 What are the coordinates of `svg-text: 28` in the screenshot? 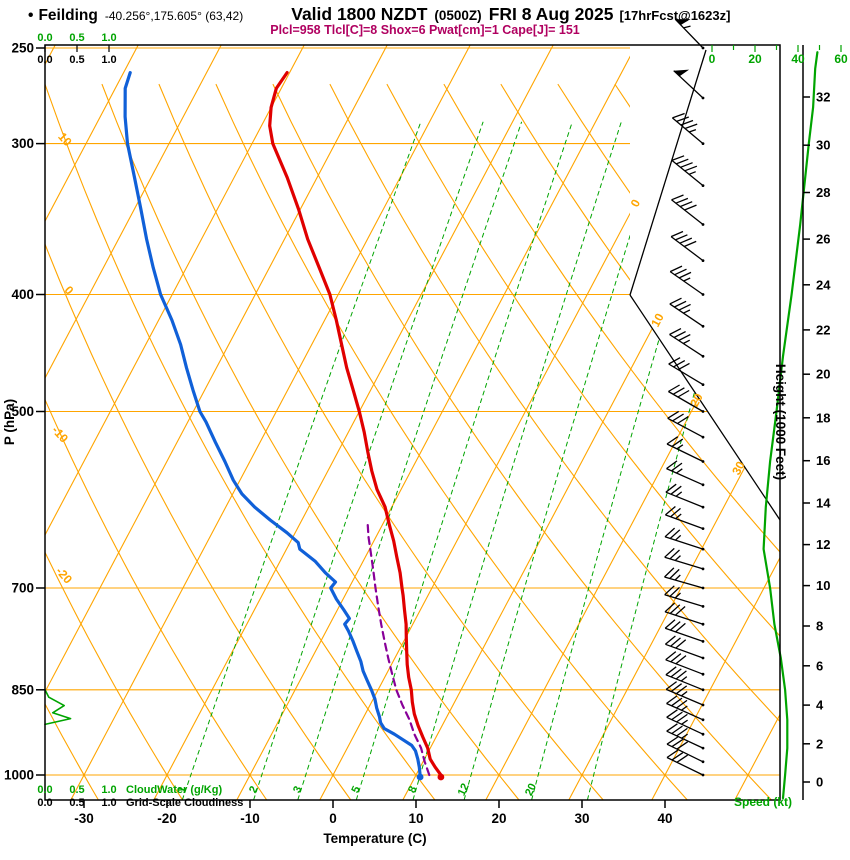 It's located at (823, 192).